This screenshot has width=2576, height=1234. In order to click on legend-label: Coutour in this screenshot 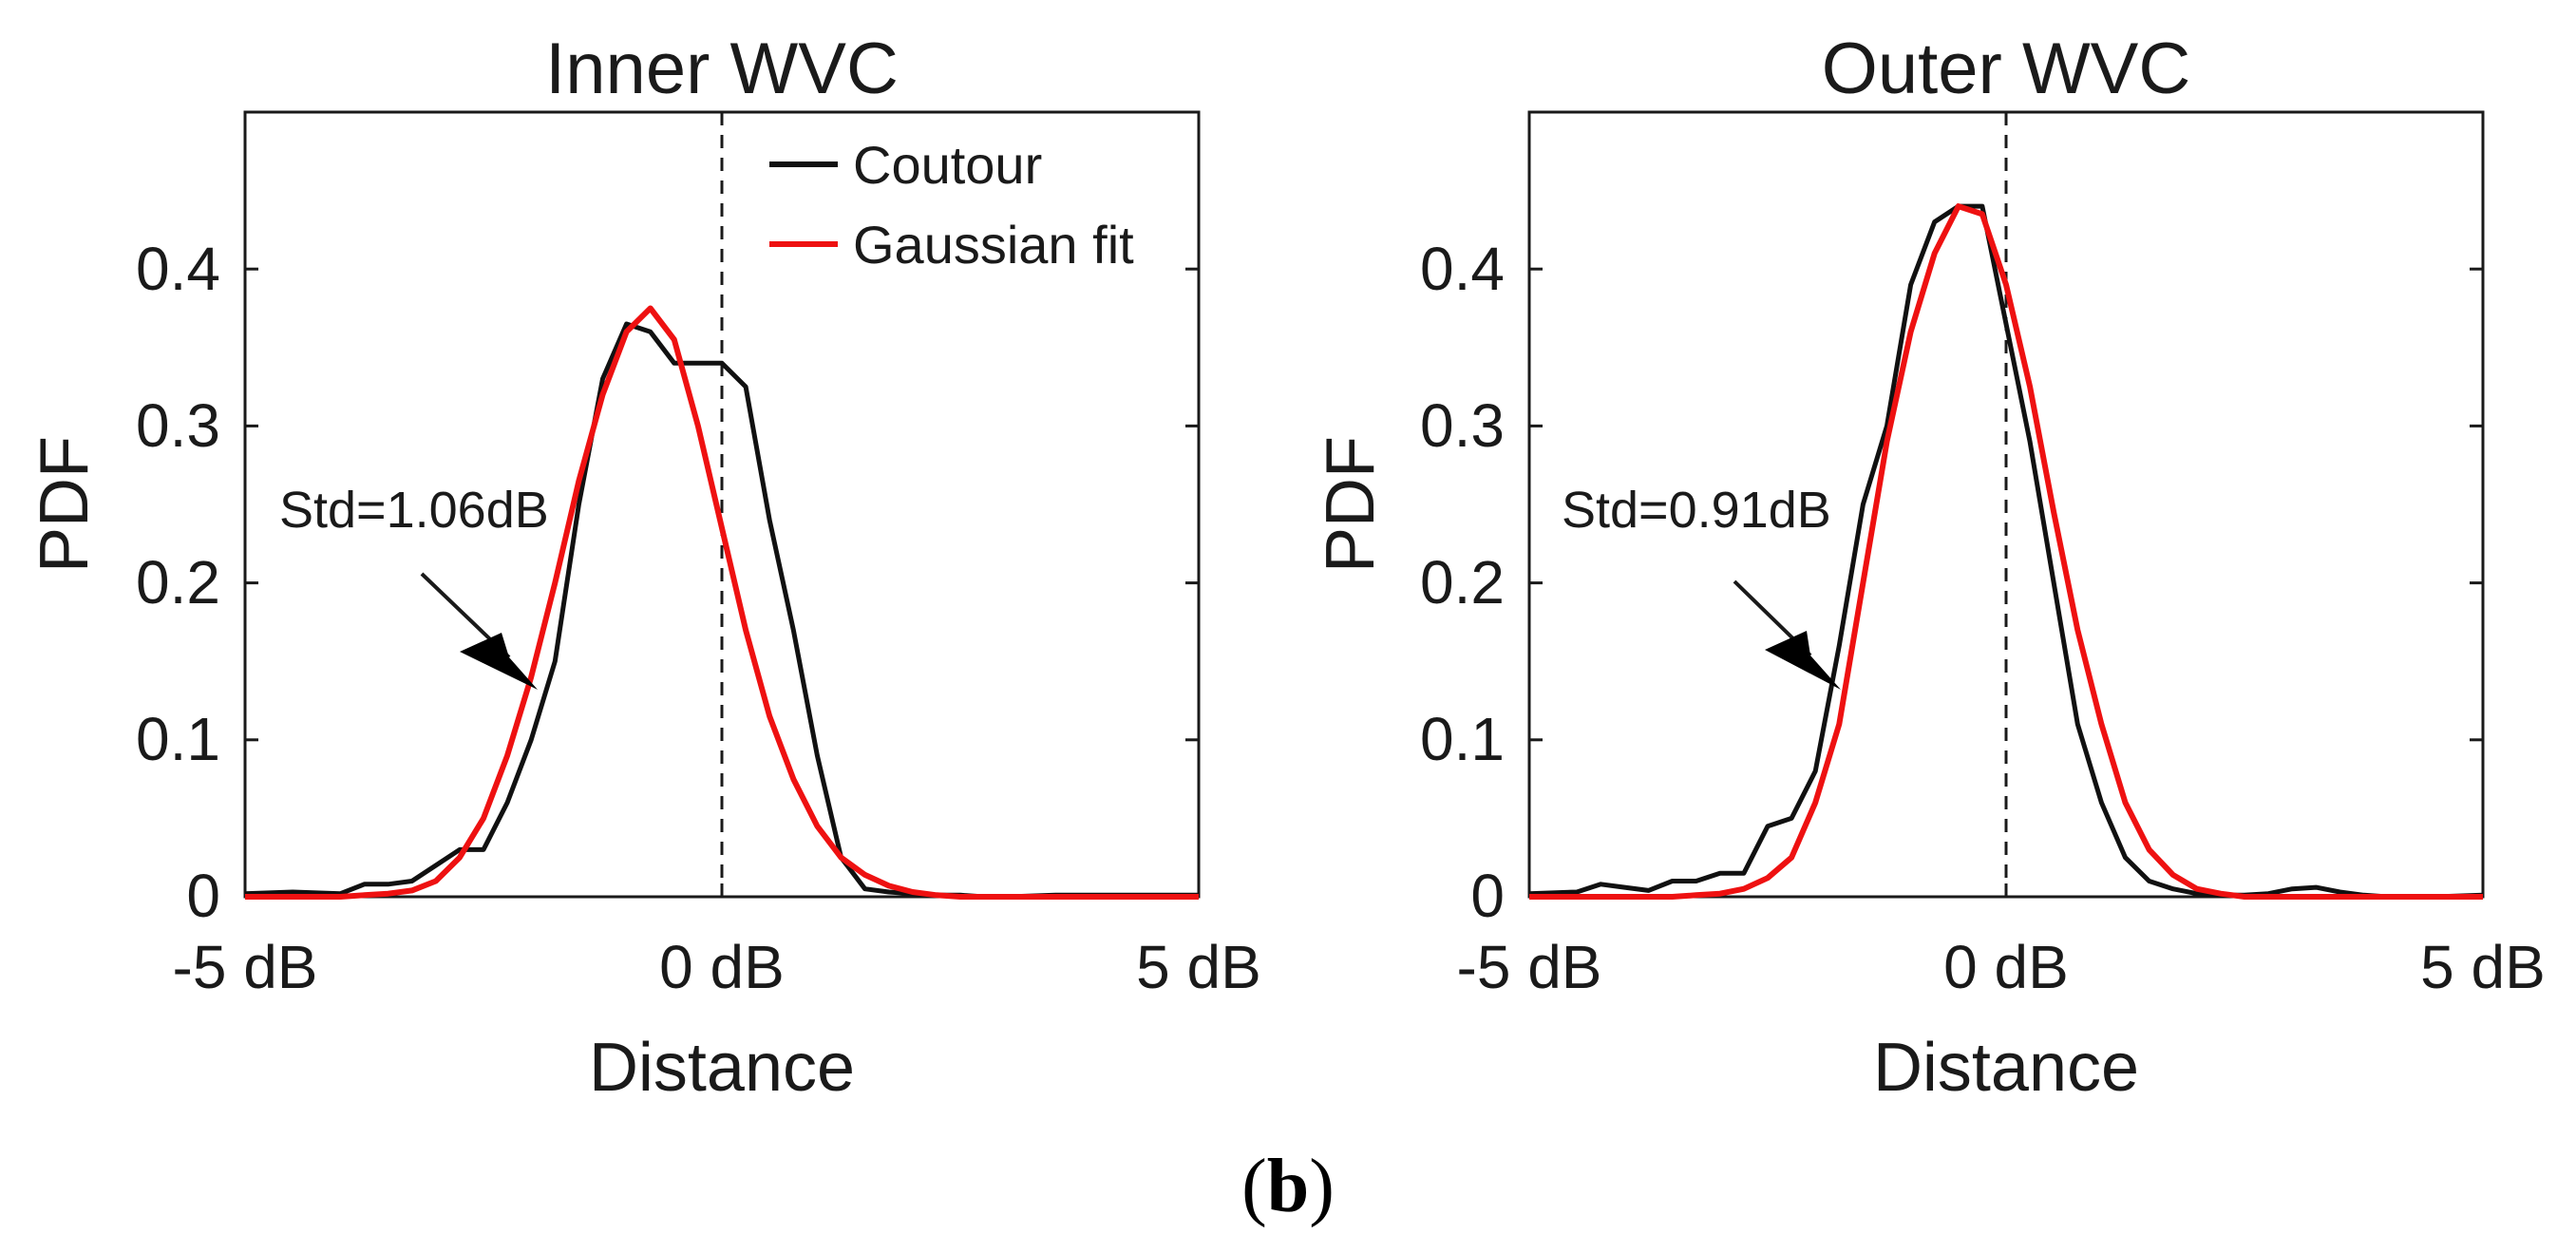, I will do `click(947, 165)`.